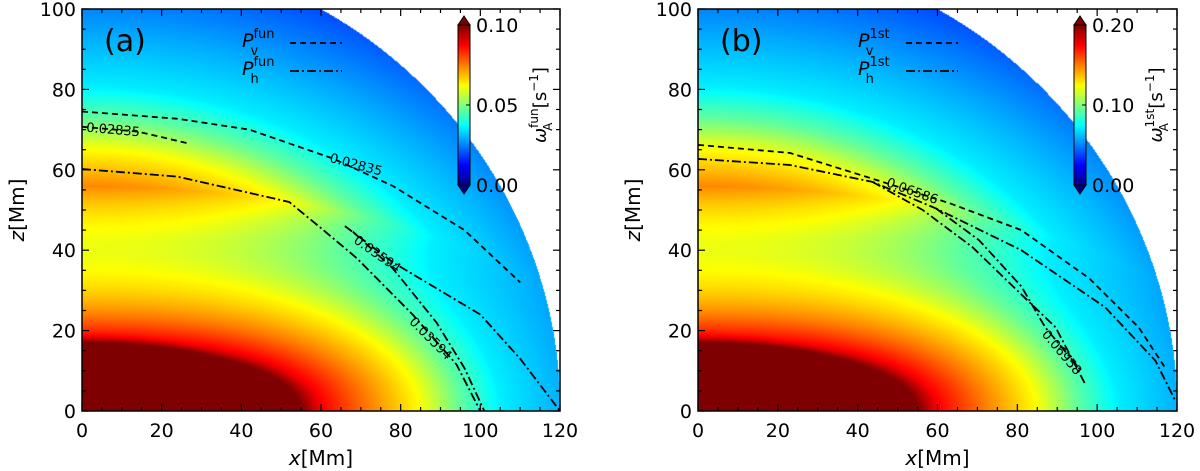 This screenshot has width=1200, height=471. I want to click on colorbar-tick-label: 0.05, so click(497, 106).